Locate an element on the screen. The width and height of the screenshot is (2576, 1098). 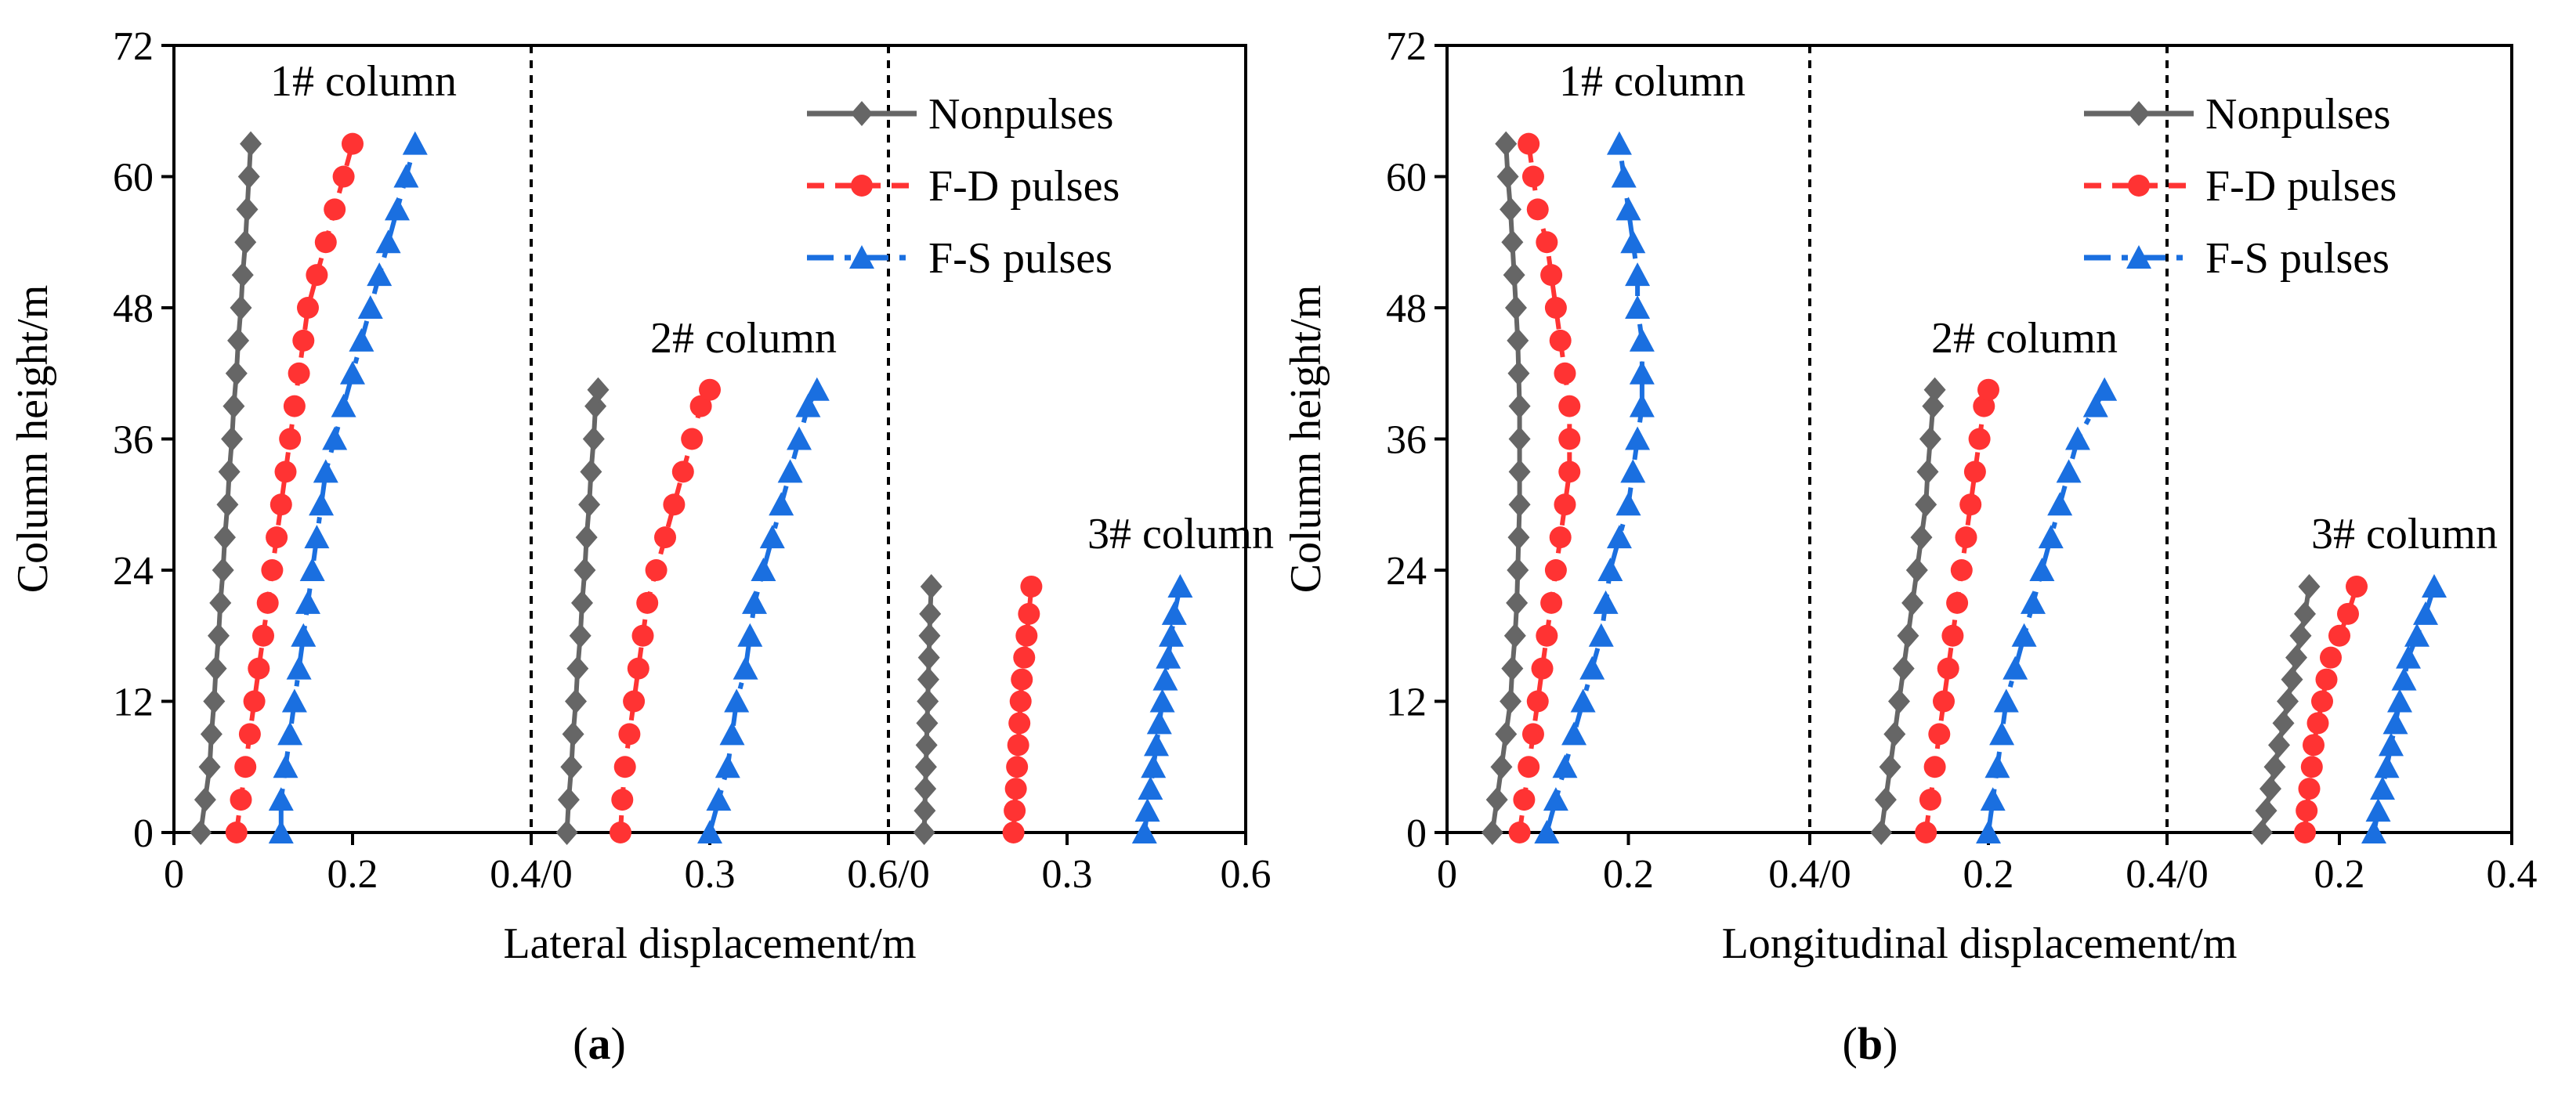
x-tick-label: 0.2 is located at coordinates (1989, 874).